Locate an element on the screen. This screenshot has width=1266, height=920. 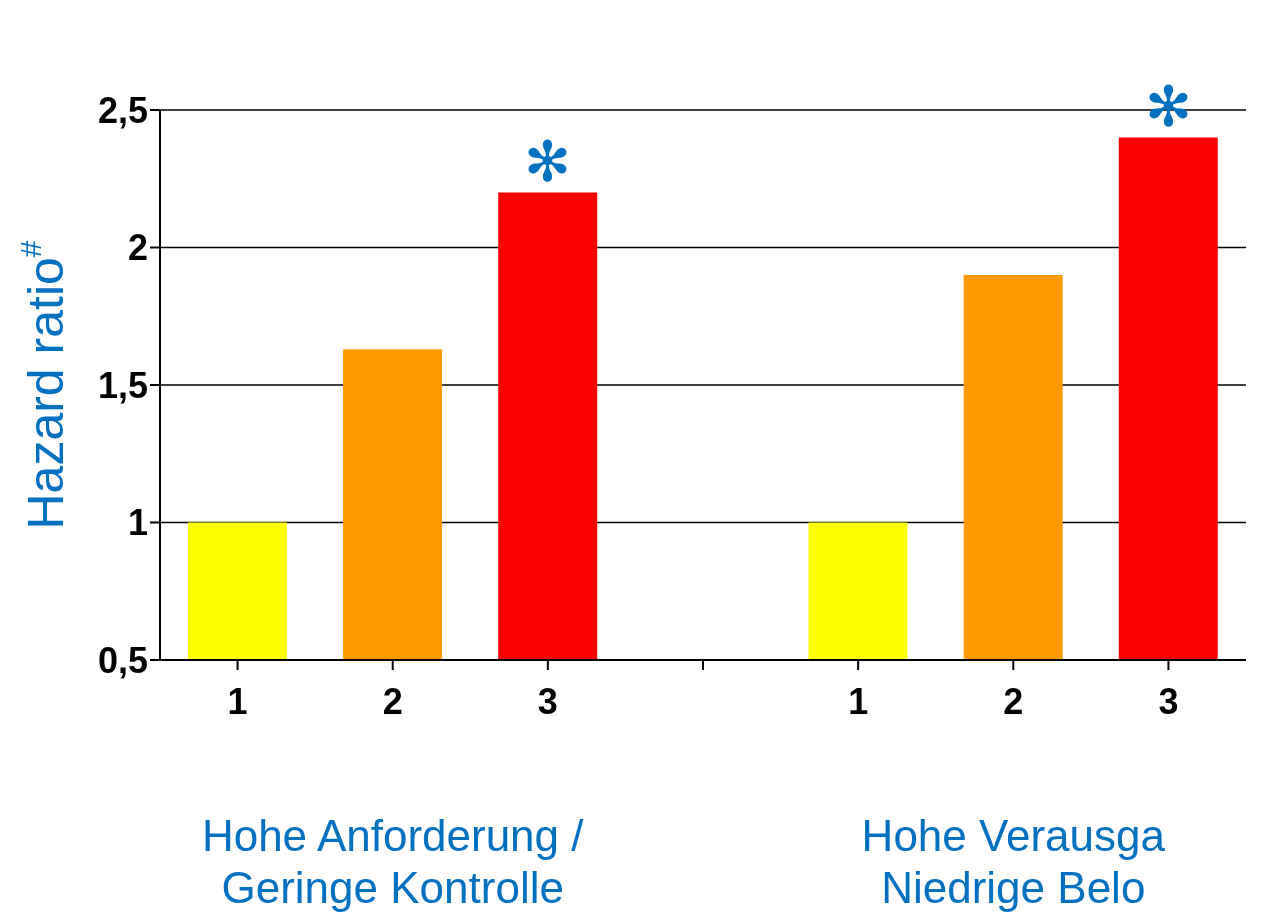
y-tick-label: 0,5 is located at coordinates (122, 660).